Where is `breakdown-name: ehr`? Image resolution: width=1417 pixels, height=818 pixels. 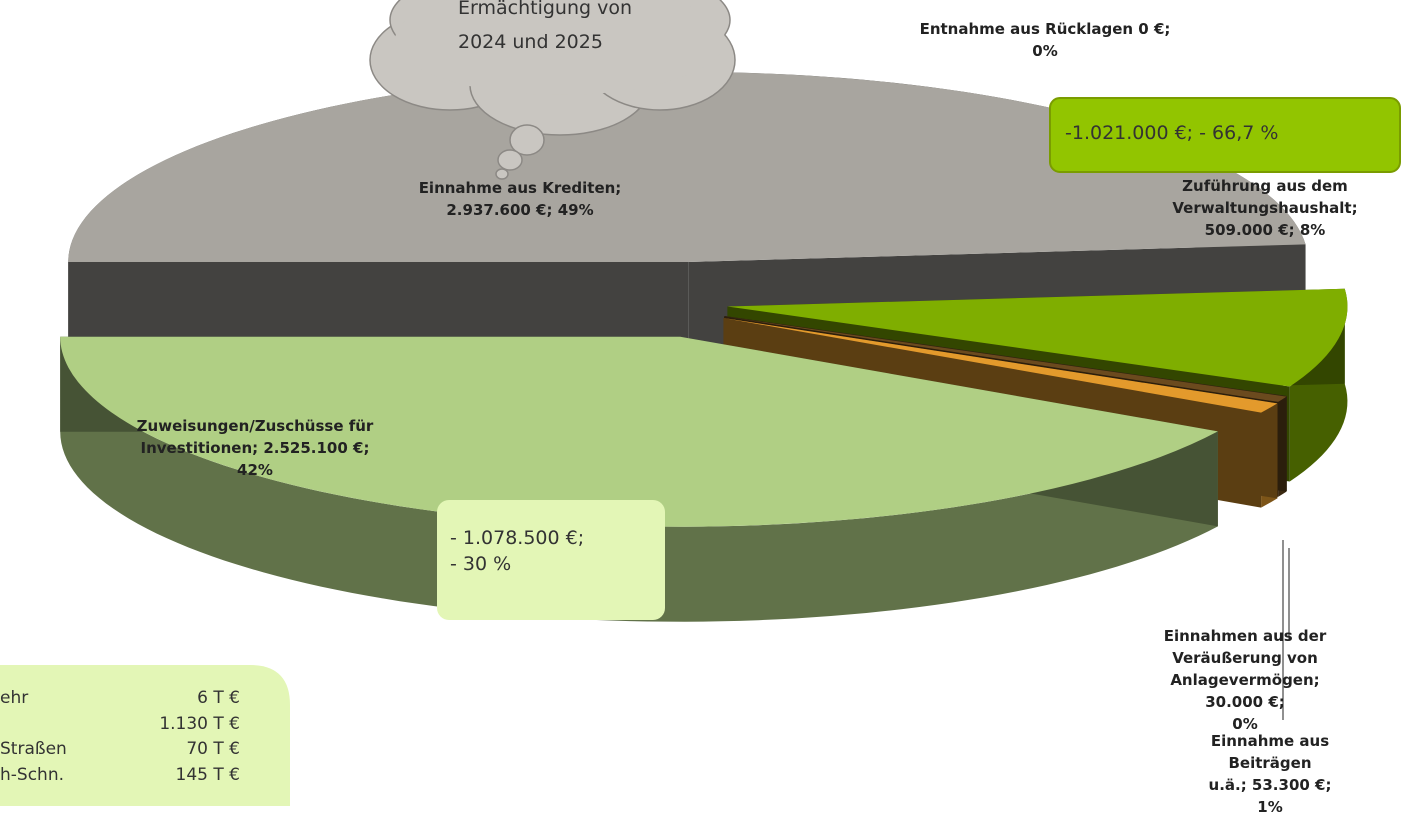 breakdown-name: ehr is located at coordinates (14, 698).